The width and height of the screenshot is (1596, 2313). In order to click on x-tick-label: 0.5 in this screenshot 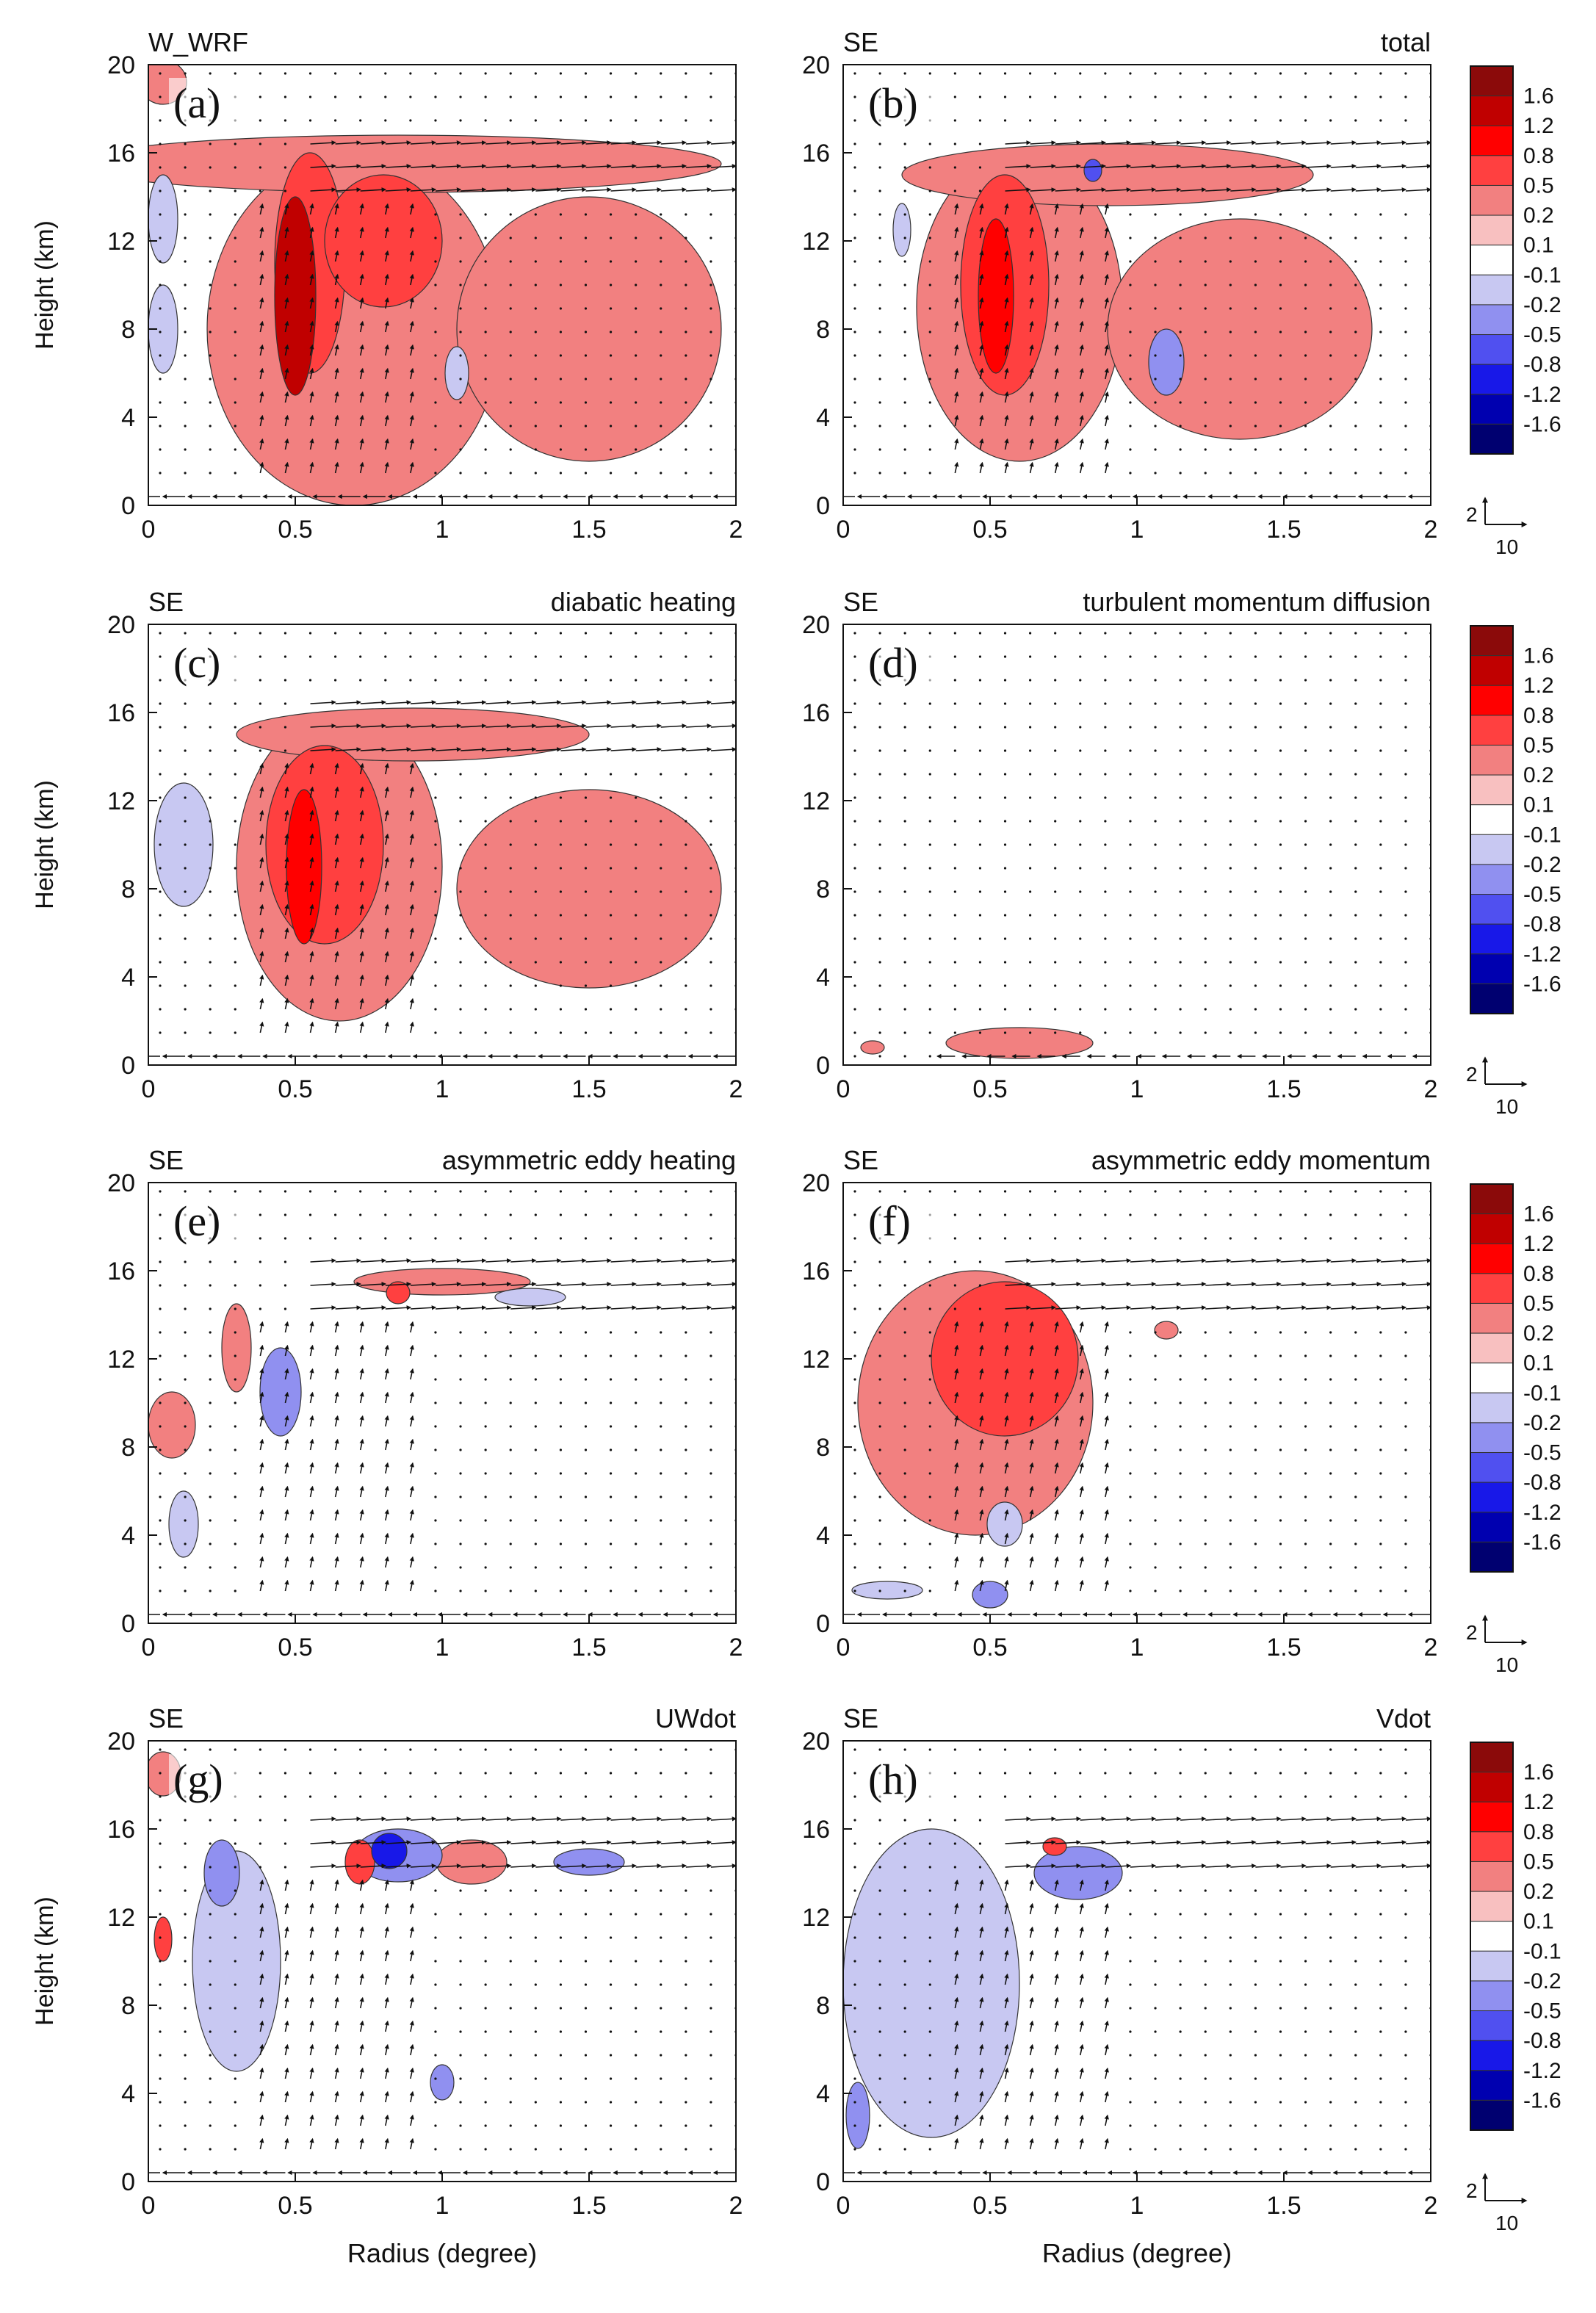, I will do `click(989, 530)`.